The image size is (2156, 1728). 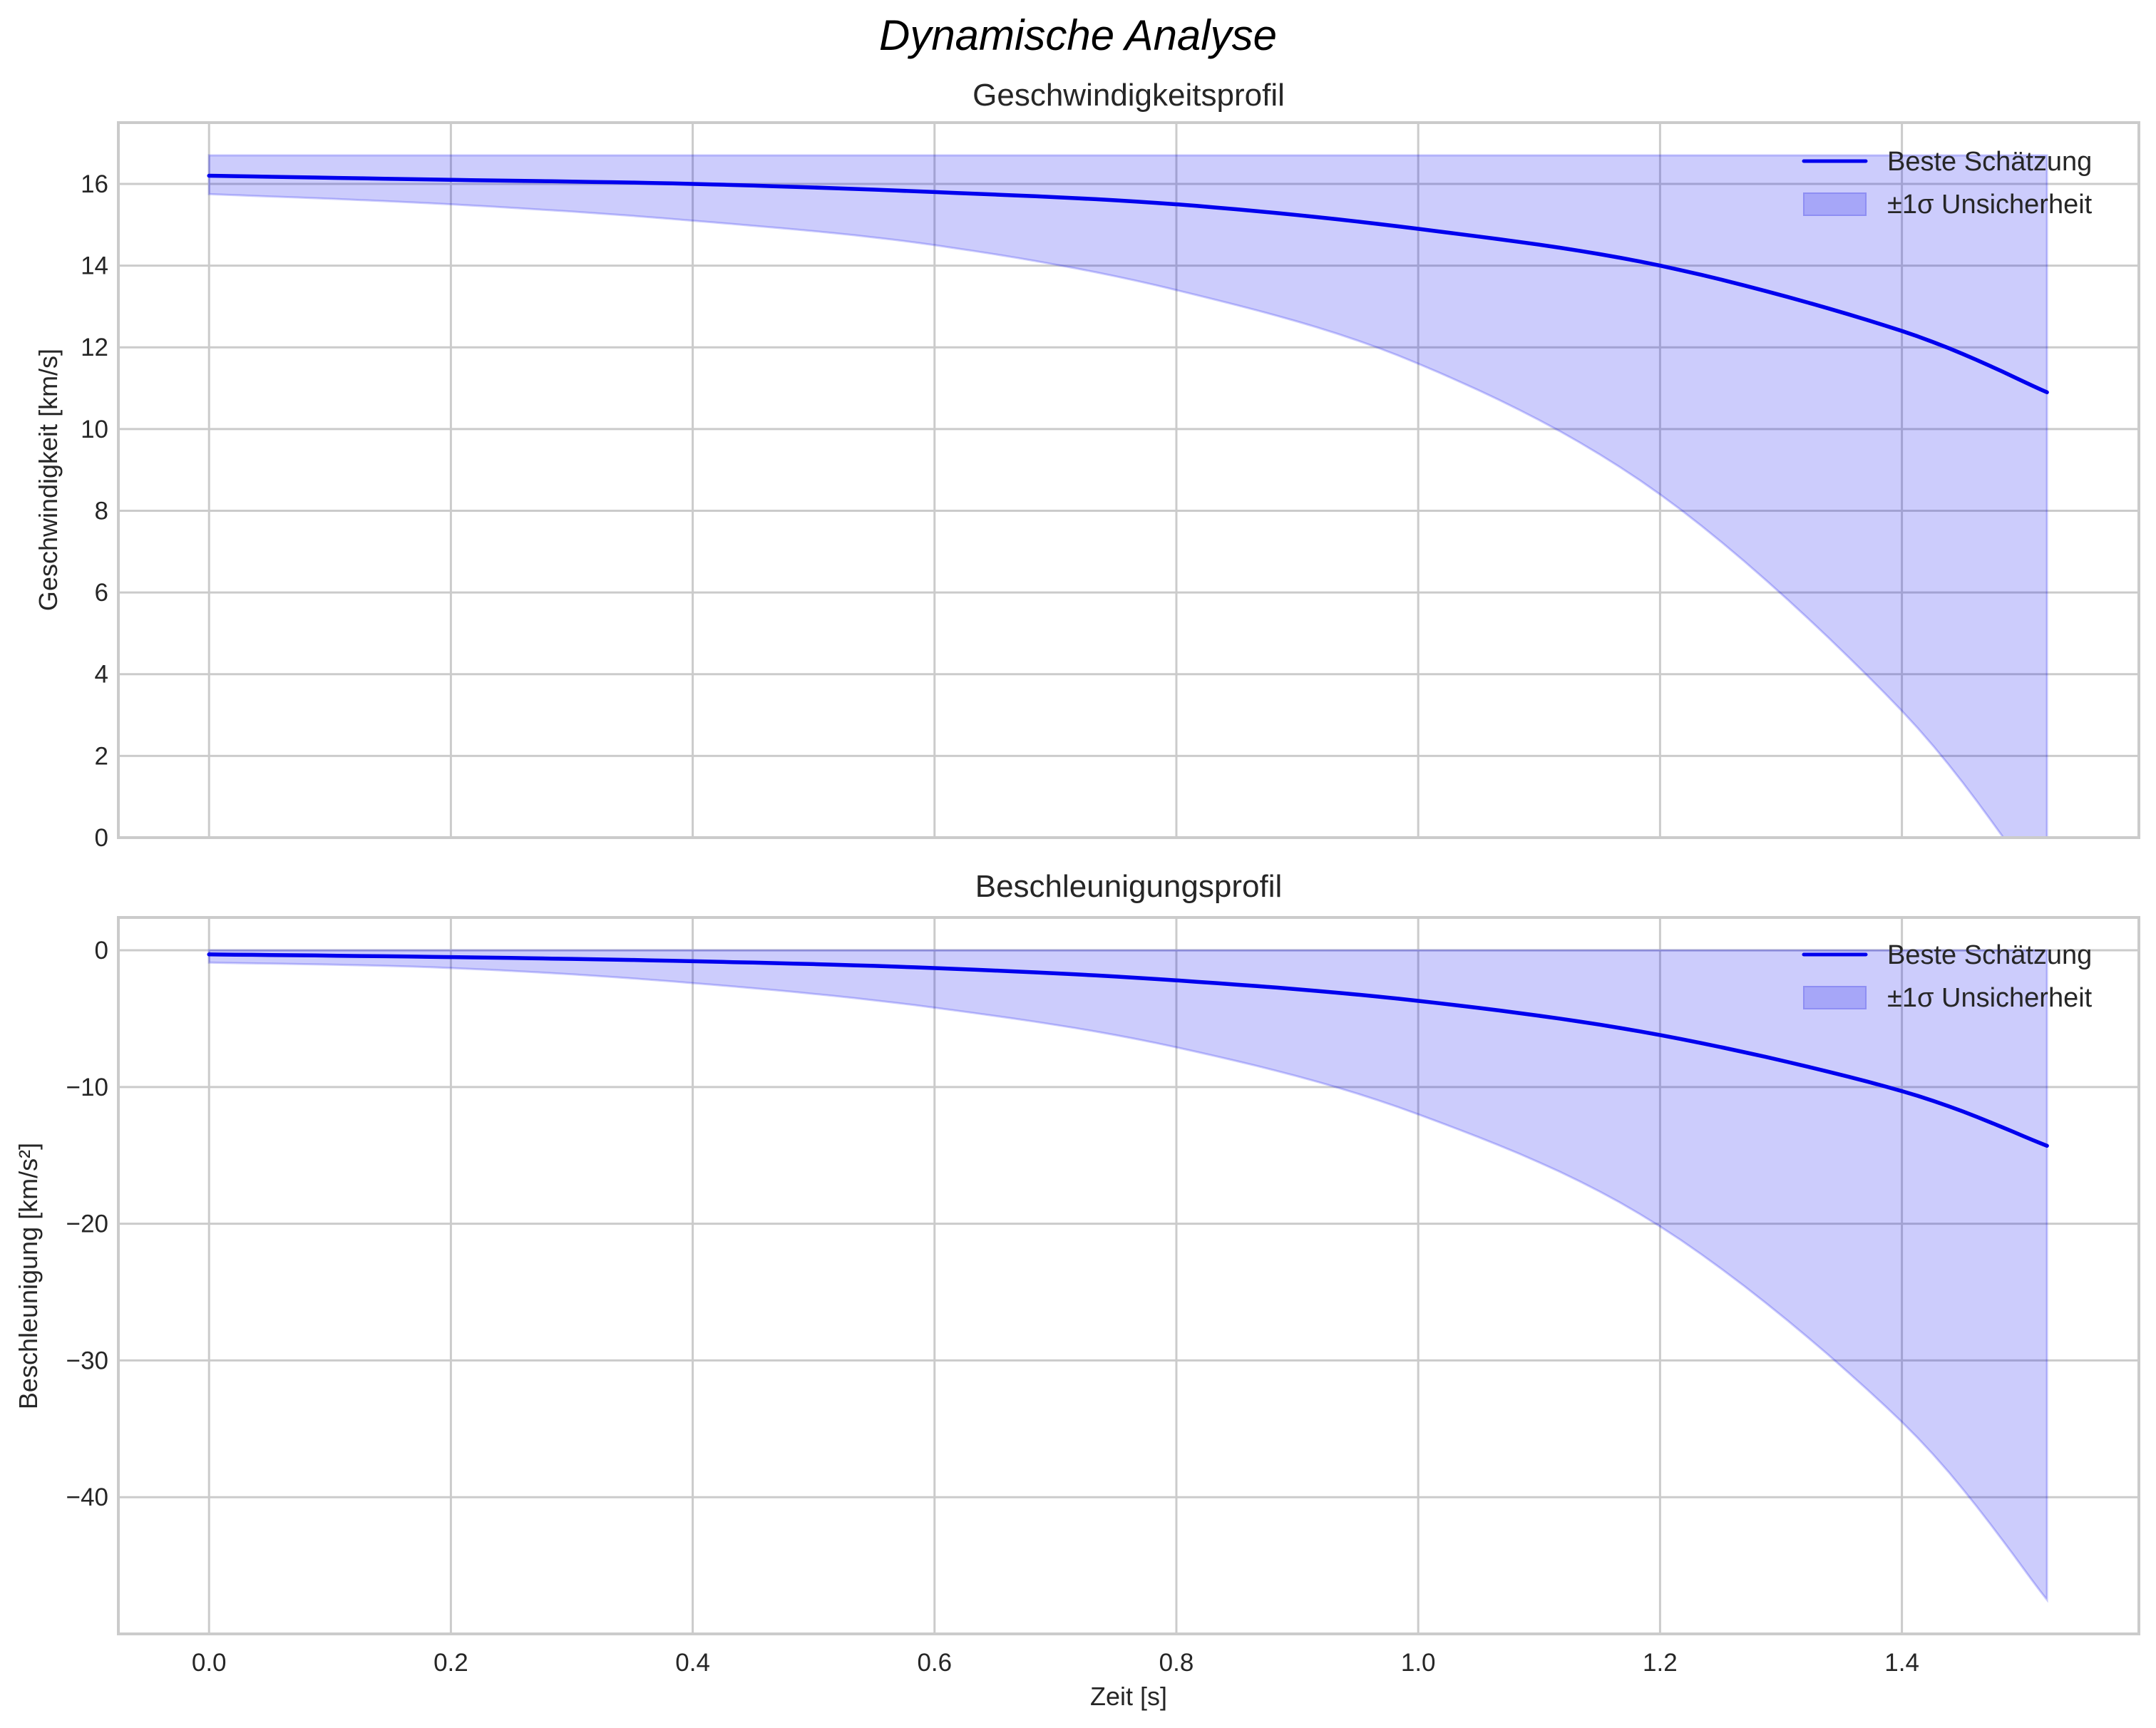 I want to click on x-tick-label: 0.0, so click(x=209, y=1663).